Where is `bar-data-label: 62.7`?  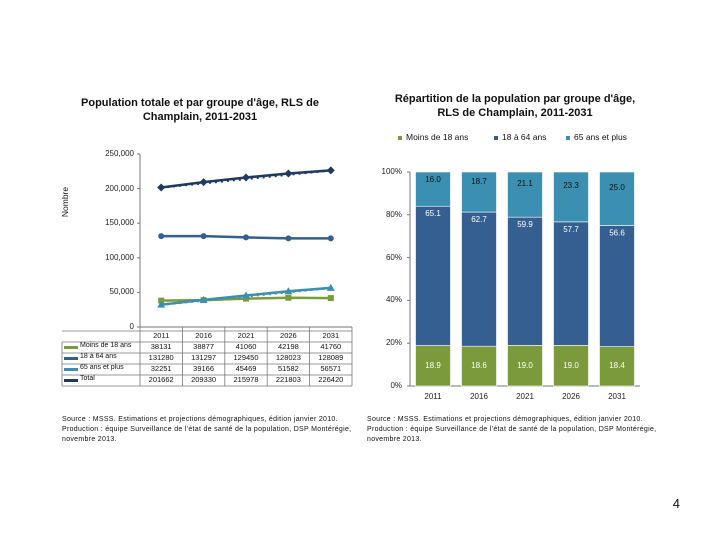
bar-data-label: 62.7 is located at coordinates (479, 219).